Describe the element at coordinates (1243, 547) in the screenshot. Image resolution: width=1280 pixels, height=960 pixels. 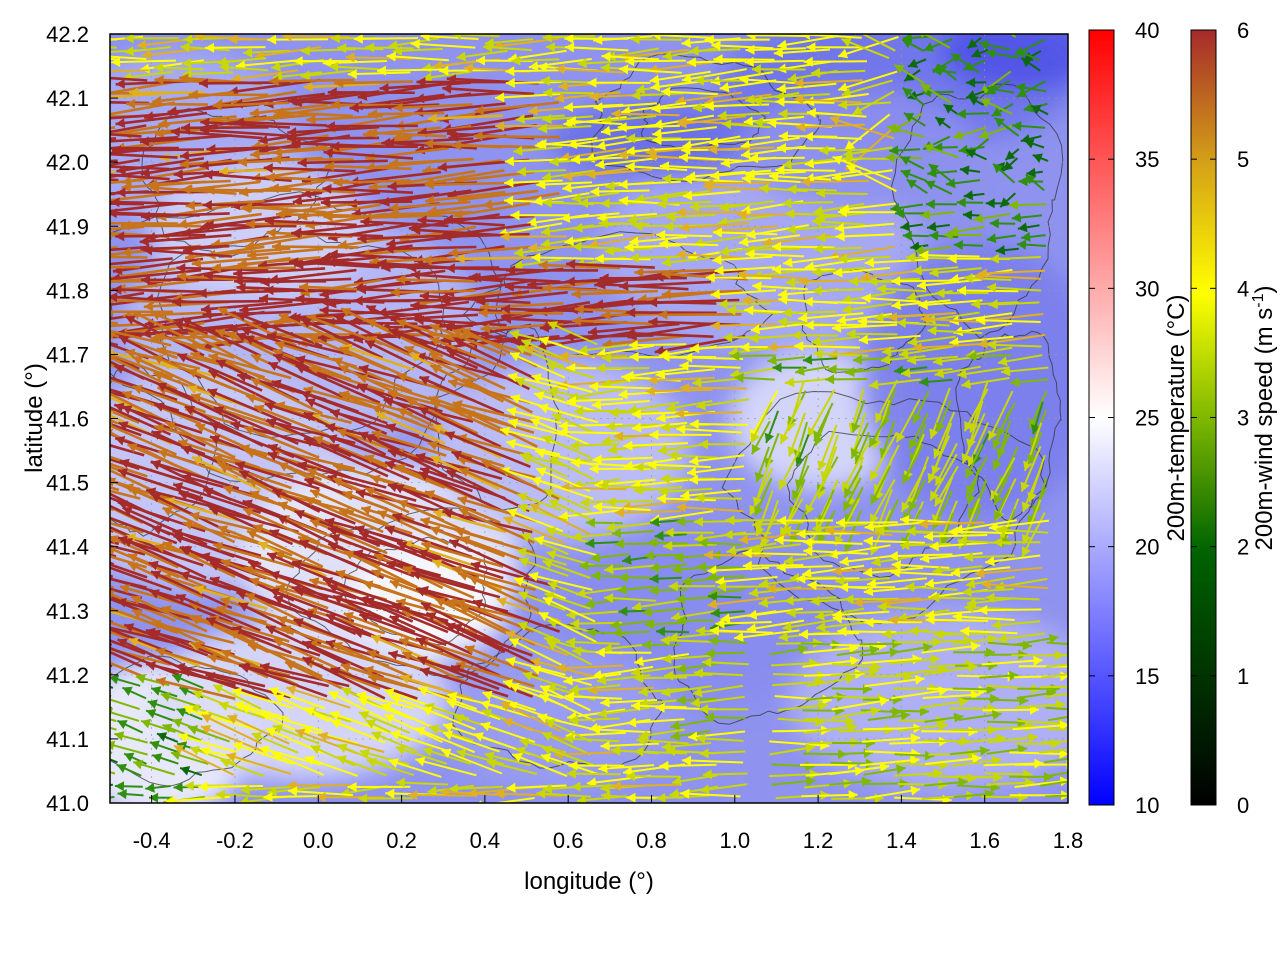
I see `colorbar-tick-label: 2` at that location.